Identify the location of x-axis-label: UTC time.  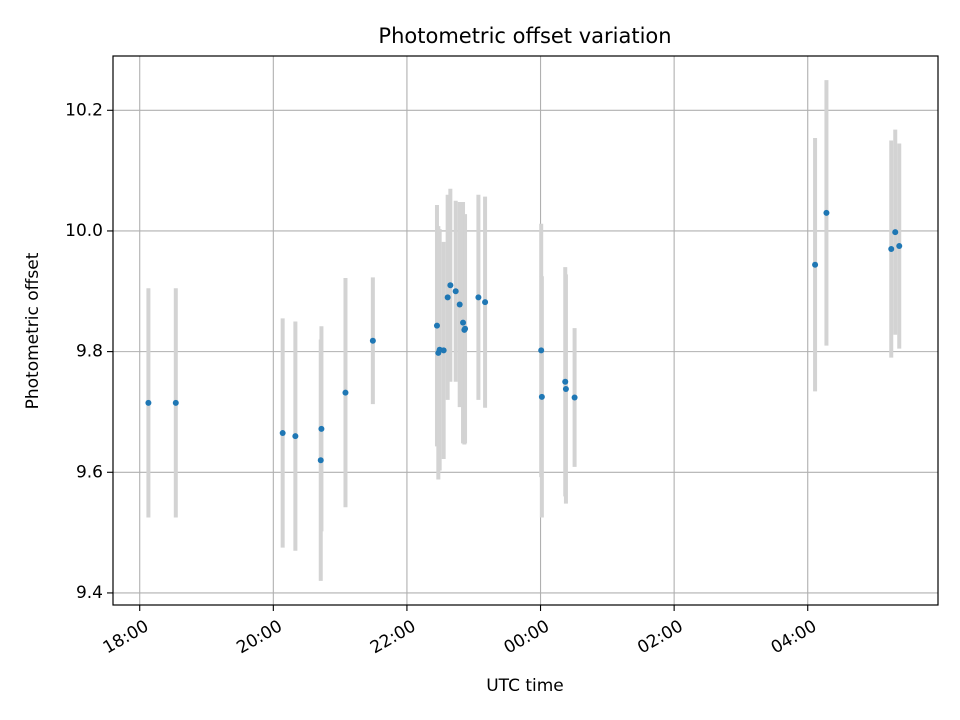
(525, 686).